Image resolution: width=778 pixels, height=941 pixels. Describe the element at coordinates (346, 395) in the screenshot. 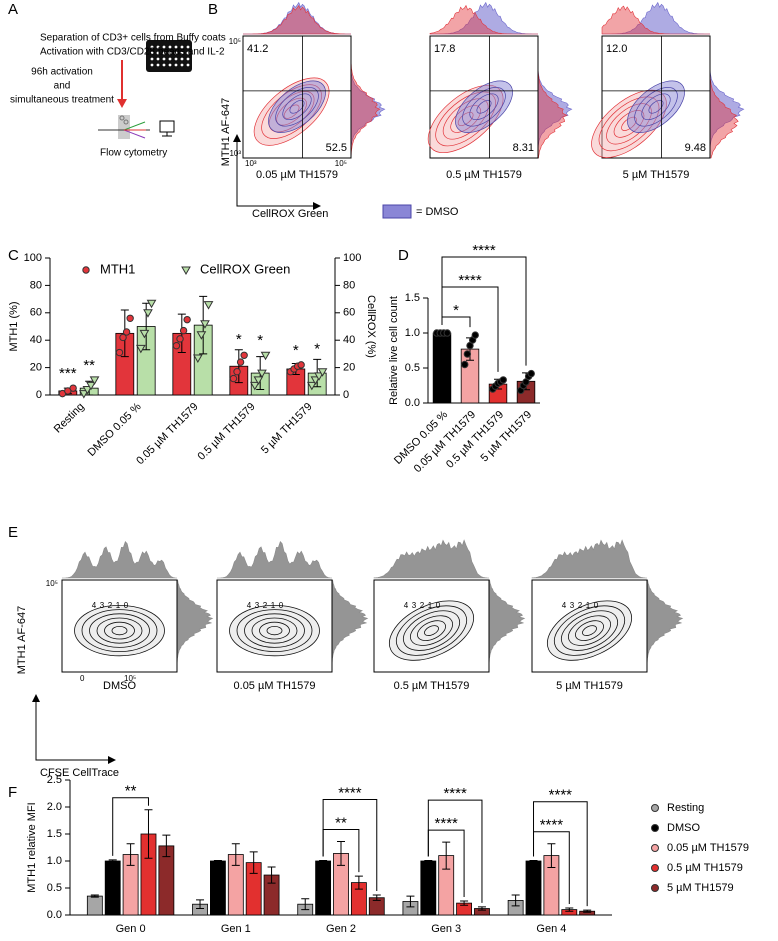

I see `y-tick-label: 0` at that location.